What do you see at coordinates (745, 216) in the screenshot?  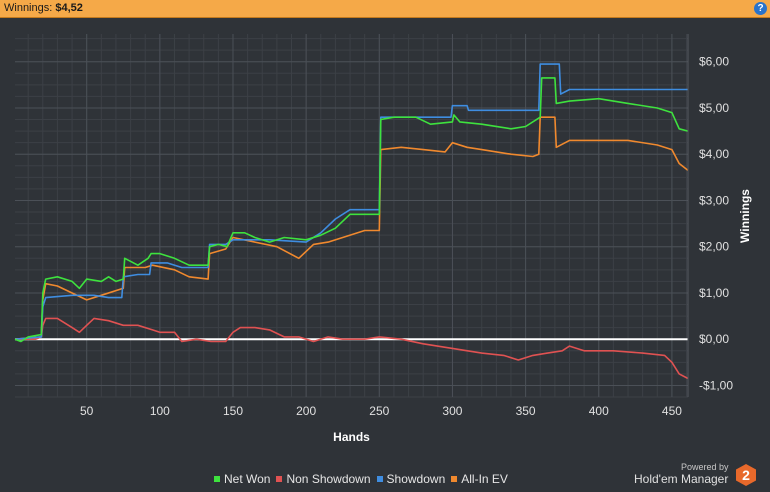 I see `y-axis-title: Winnings` at bounding box center [745, 216].